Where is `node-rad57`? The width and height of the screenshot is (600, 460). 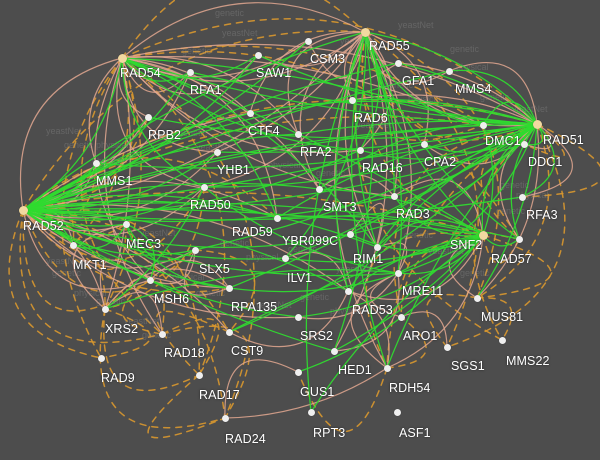 node-rad57 is located at coordinates (519, 239).